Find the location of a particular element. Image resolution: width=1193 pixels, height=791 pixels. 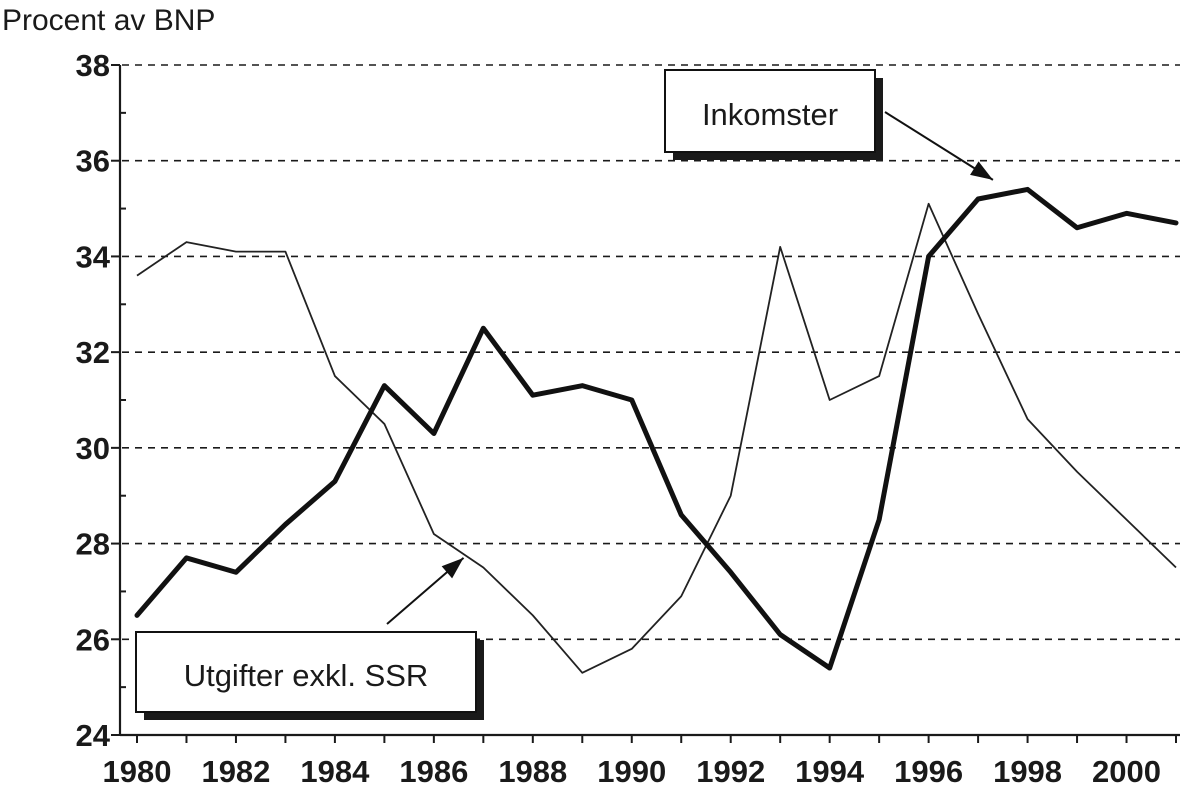

y-tick-label: 32 is located at coordinates (93, 352).